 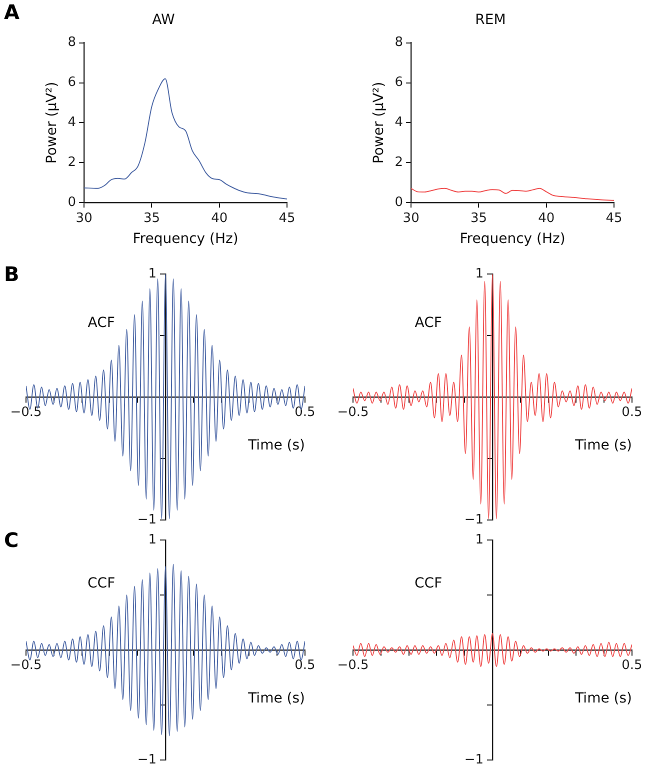 I want to click on chart-title: REM, so click(x=490, y=20).